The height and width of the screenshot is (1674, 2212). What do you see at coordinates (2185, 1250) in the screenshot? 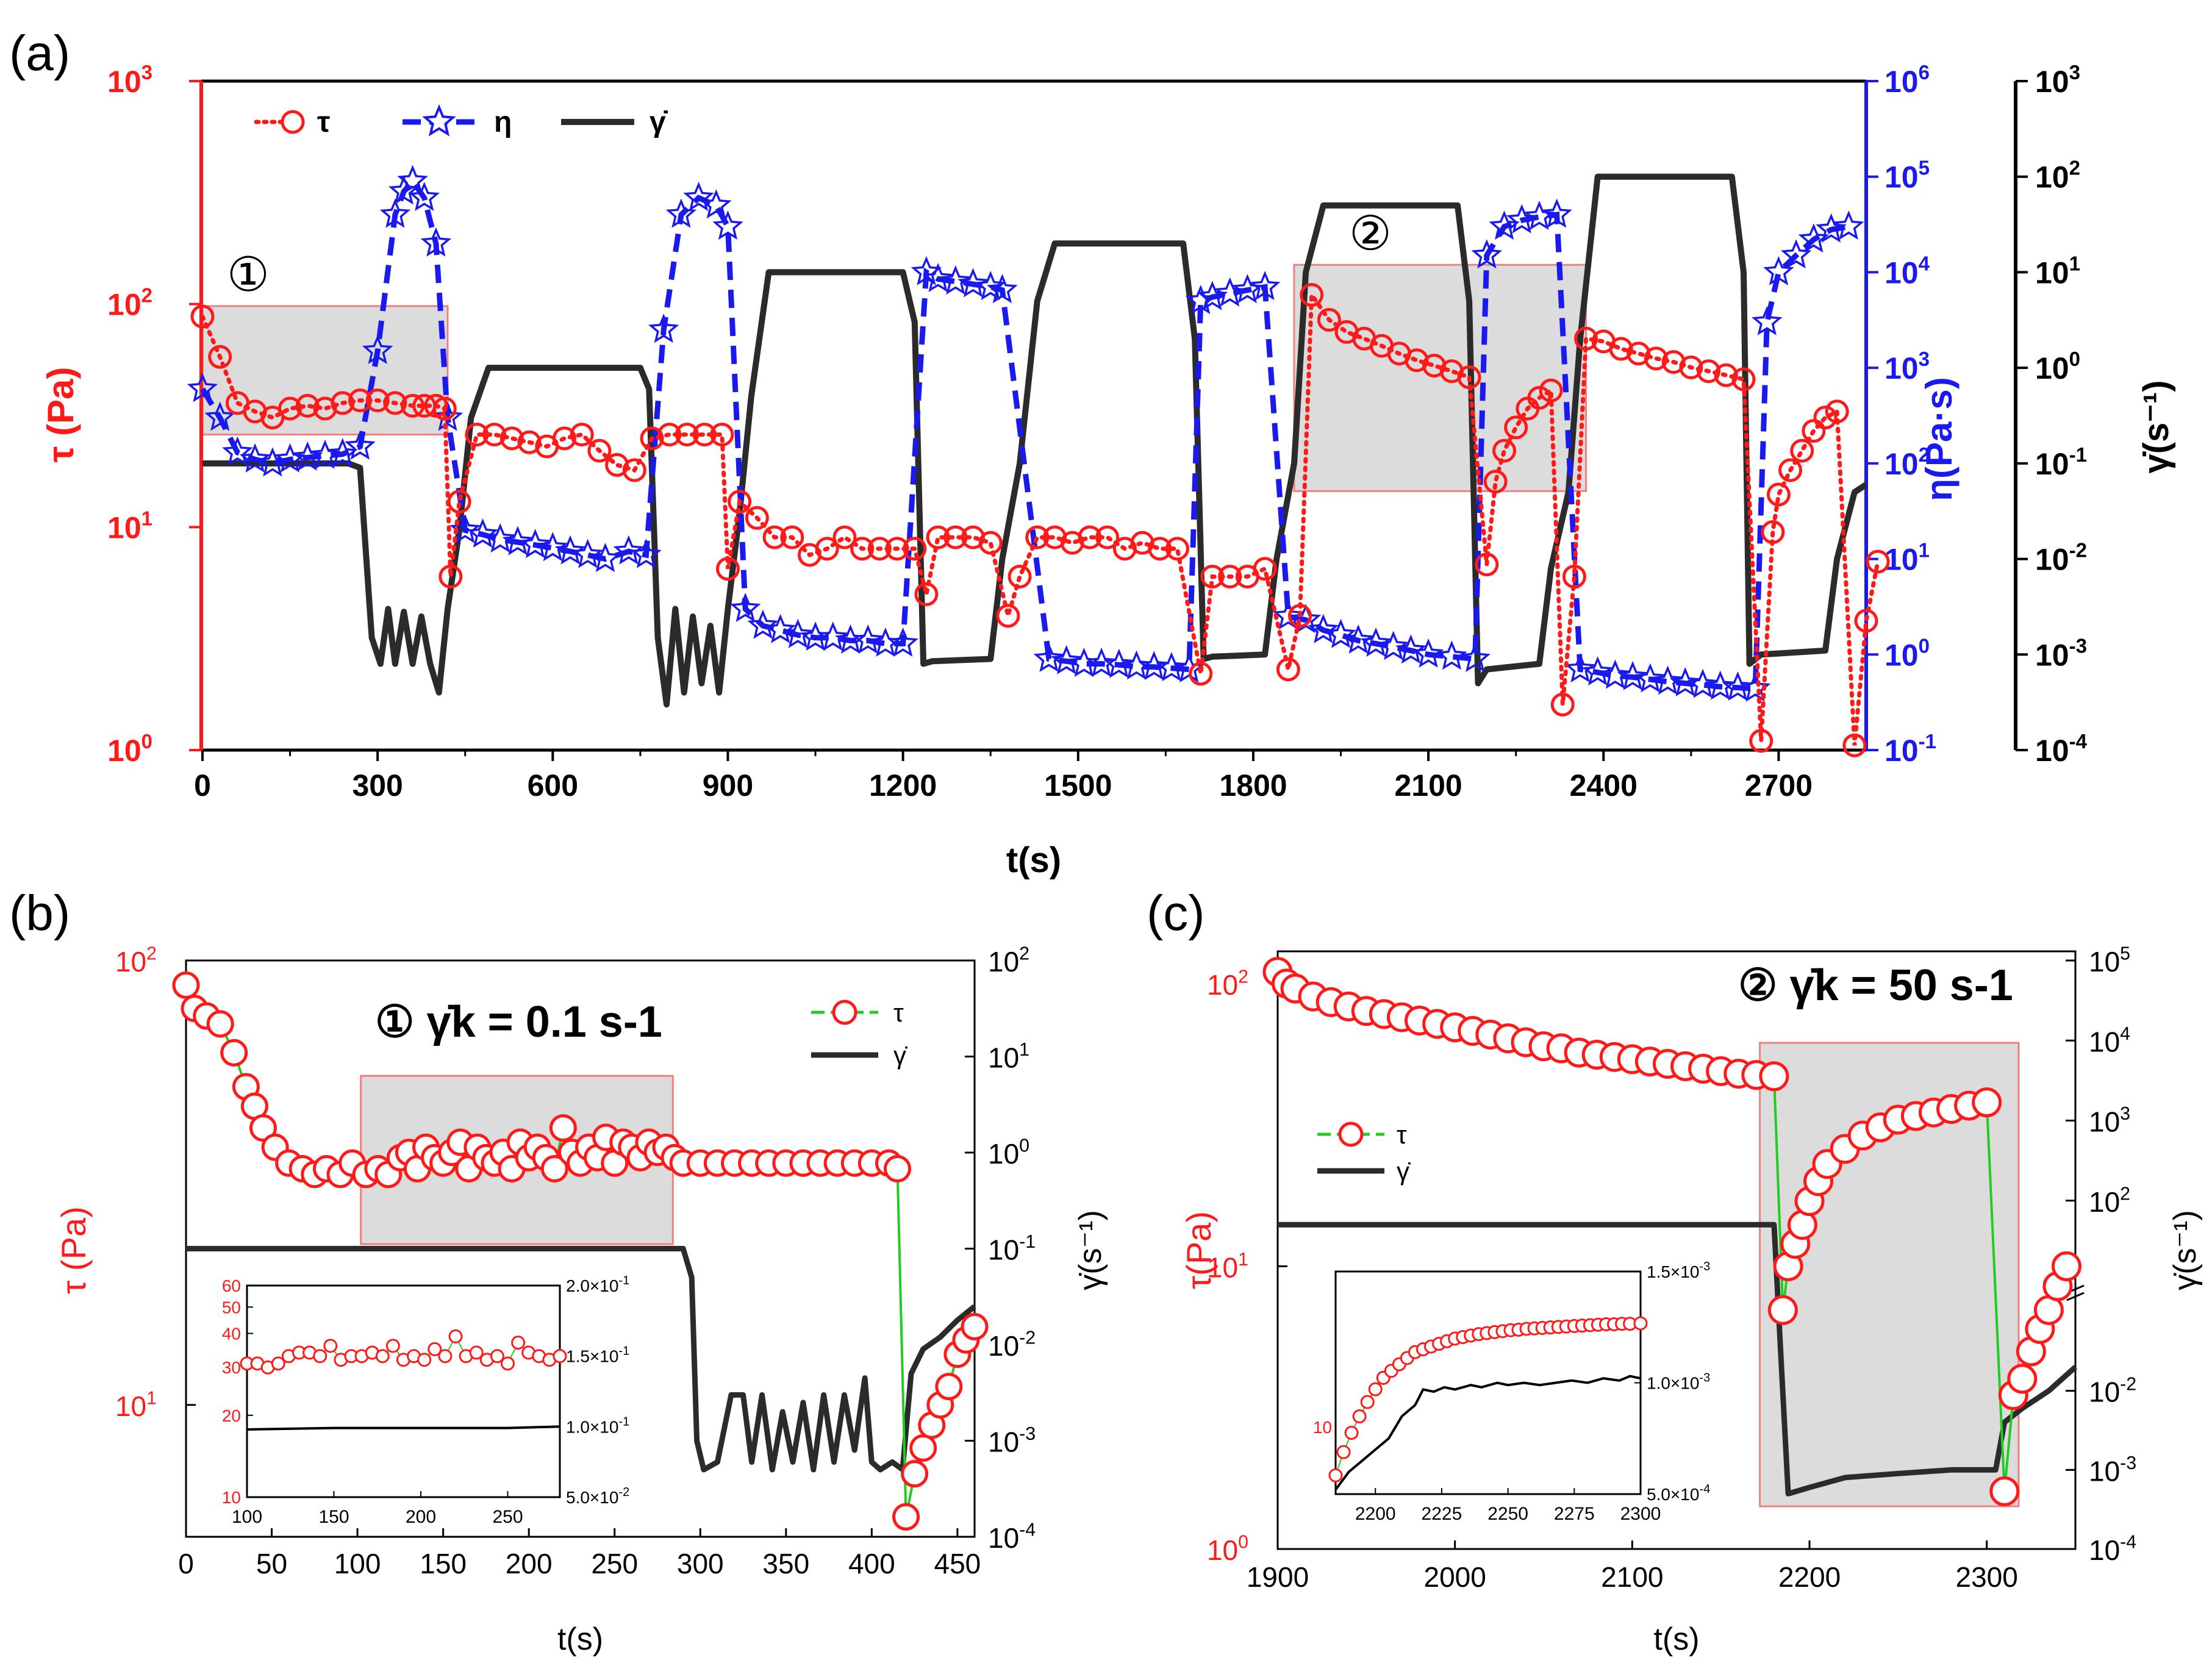
I see `y-right-axis-title: γ̇(s⁻¹)` at bounding box center [2185, 1250].